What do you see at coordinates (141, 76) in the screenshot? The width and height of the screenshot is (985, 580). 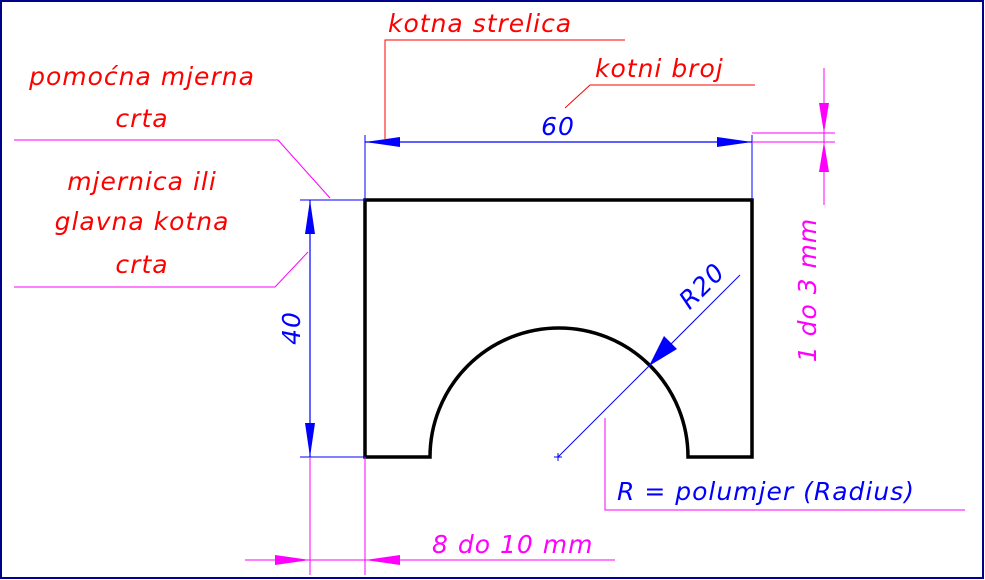 I see `pomocna-label-line1: pomoćna mjerna` at bounding box center [141, 76].